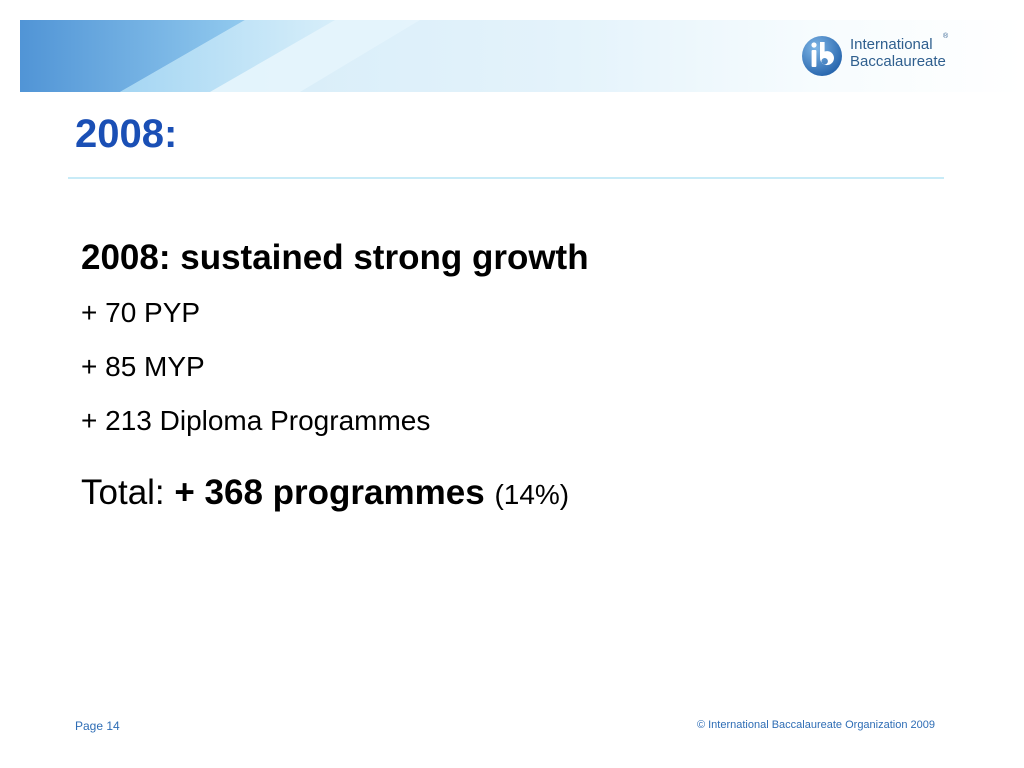 The height and width of the screenshot is (768, 1024). Describe the element at coordinates (335, 257) in the screenshot. I see `body-heading: 2008: sustained strong growth` at that location.